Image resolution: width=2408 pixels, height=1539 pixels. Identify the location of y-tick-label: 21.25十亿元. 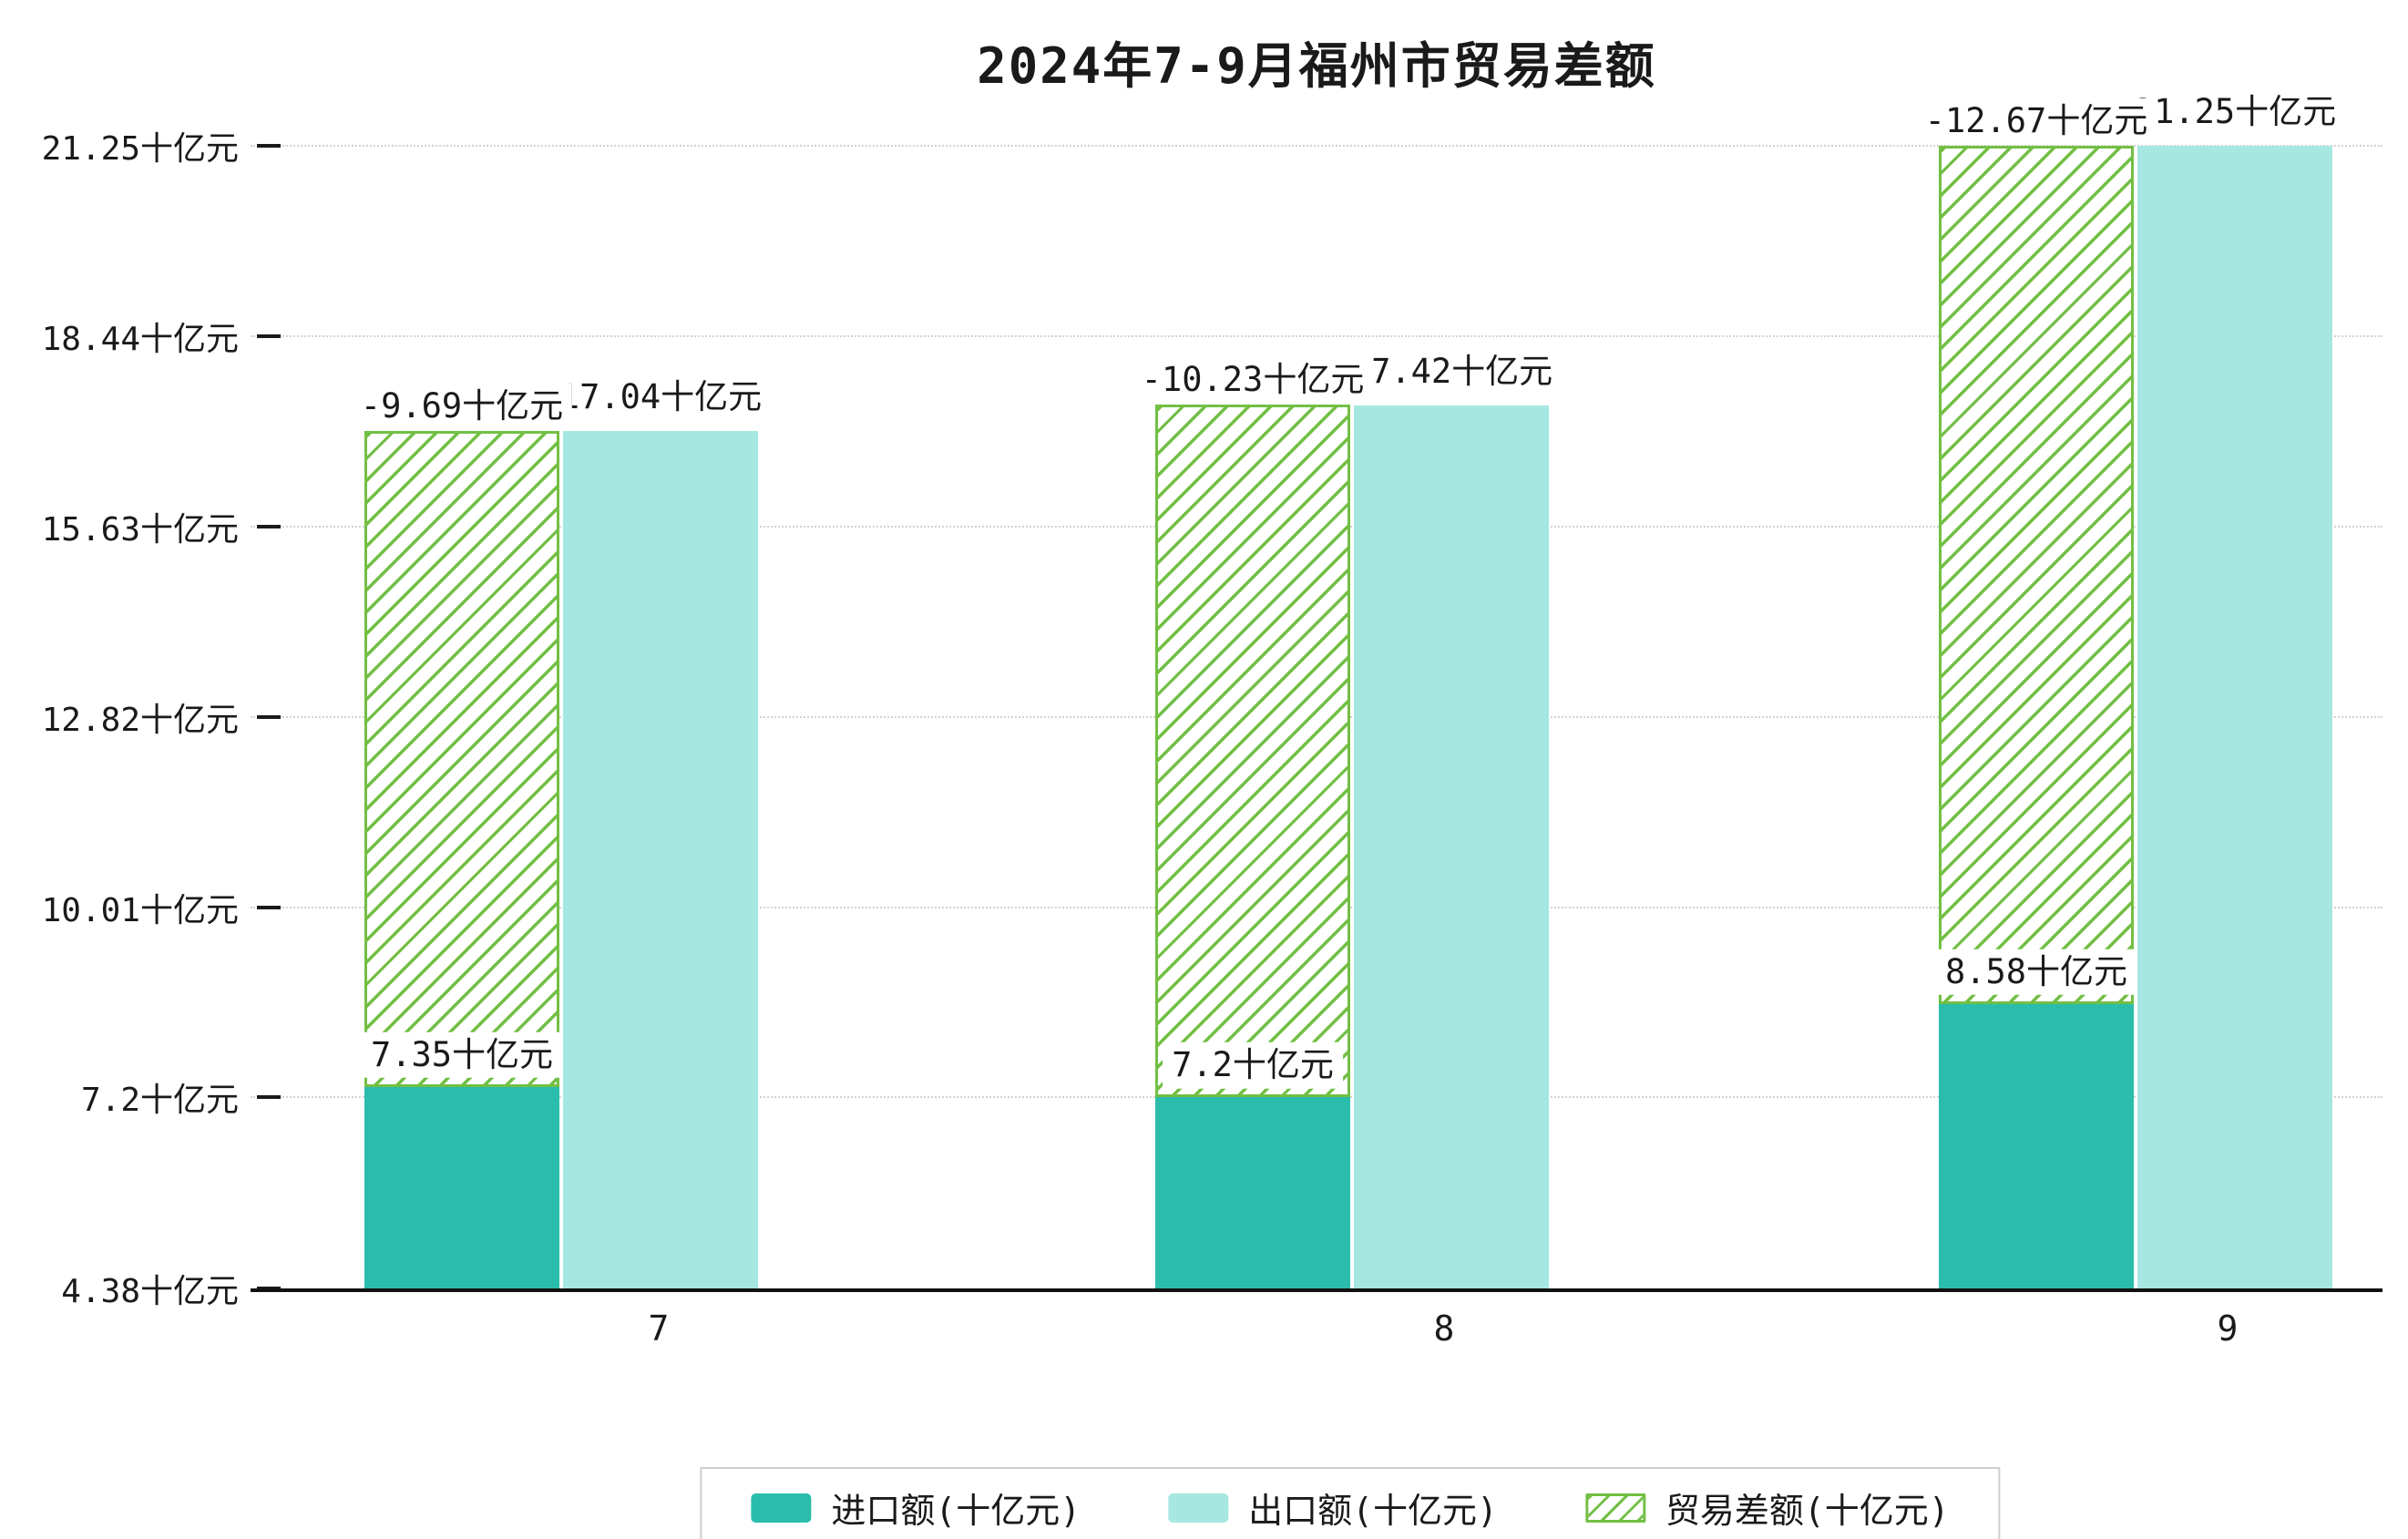
(140, 149).